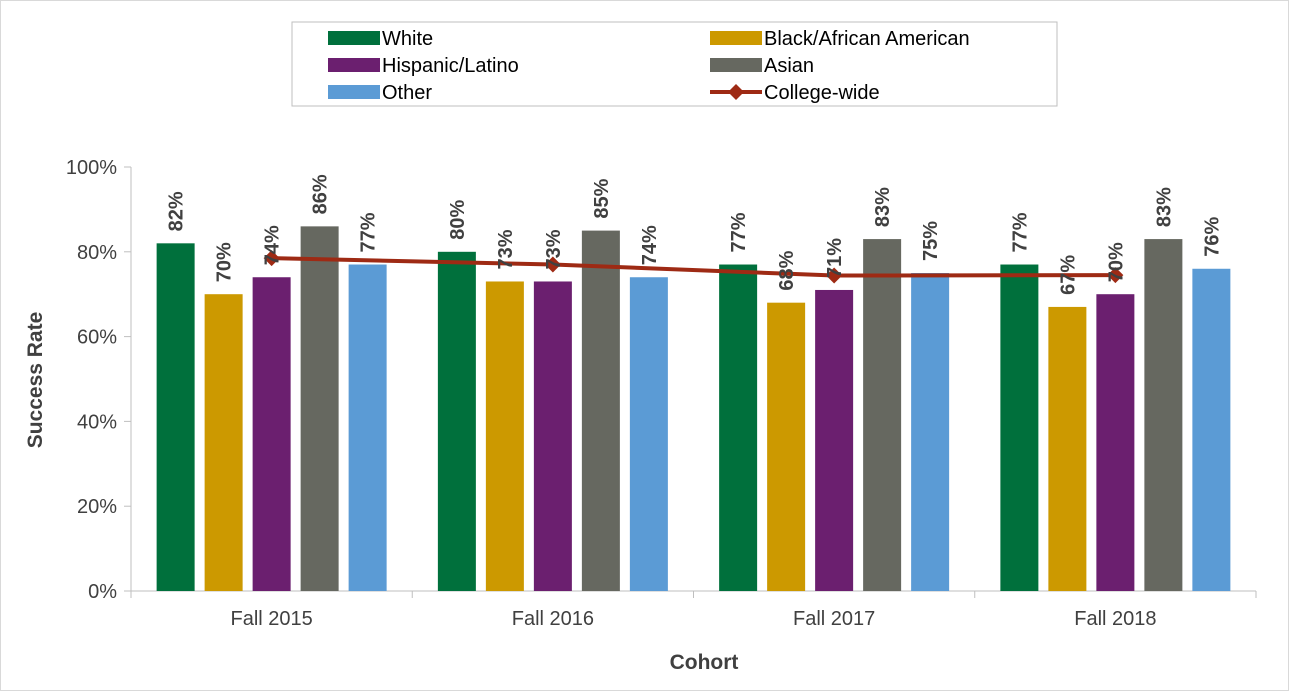 This screenshot has height=691, width=1289. What do you see at coordinates (271, 619) in the screenshot?
I see `x-tick-label: Fall 2015` at bounding box center [271, 619].